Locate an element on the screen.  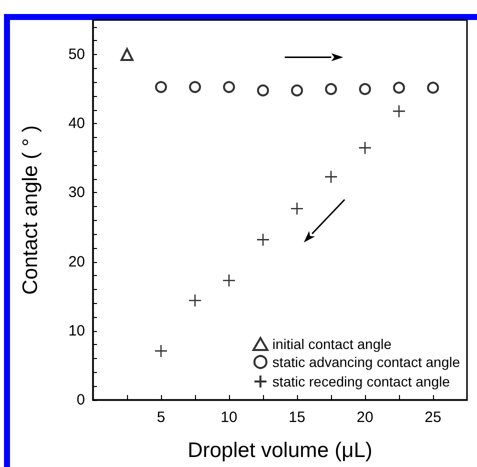
legend-label: static advancing contact angle is located at coordinates (366, 362).